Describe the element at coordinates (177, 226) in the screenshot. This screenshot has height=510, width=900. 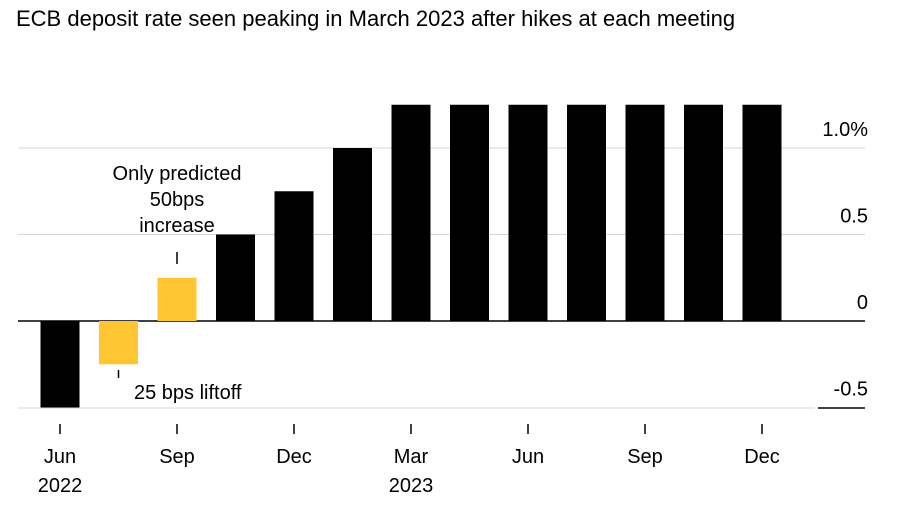
I see `annotation-text: increase` at that location.